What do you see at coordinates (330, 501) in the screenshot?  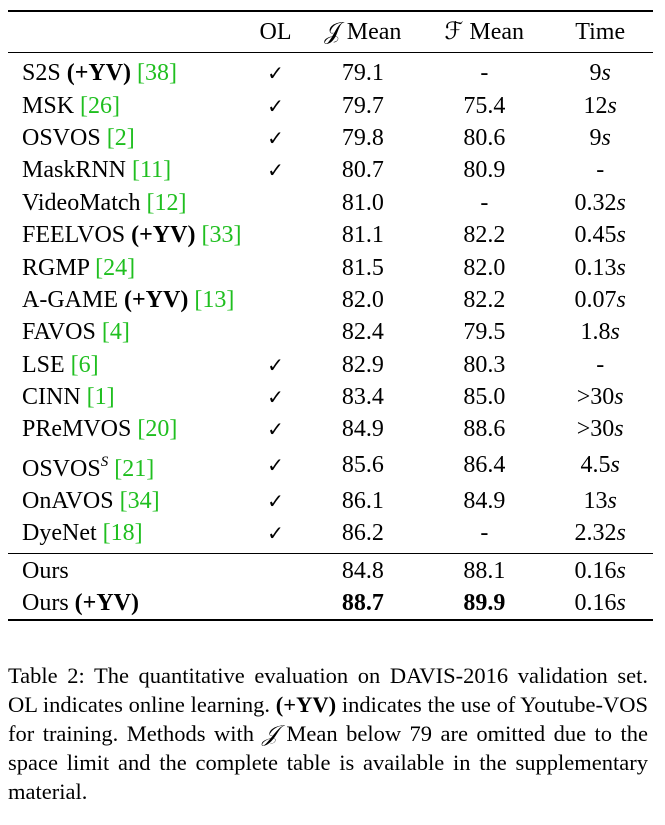 I see `table-row: OnAVOS [34] ✓ 86.1 84.9 13s` at bounding box center [330, 501].